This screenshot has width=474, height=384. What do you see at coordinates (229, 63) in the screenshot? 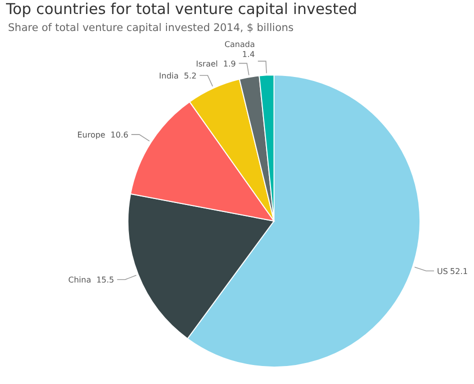
I see `data-label: 1.9` at bounding box center [229, 63].